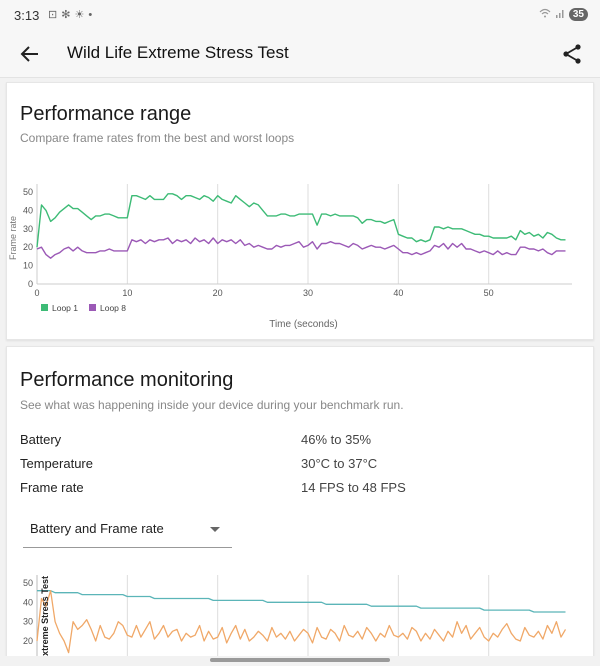 Image resolution: width=600 pixels, height=666 pixels. I want to click on status-time: 3:13, so click(27, 15).